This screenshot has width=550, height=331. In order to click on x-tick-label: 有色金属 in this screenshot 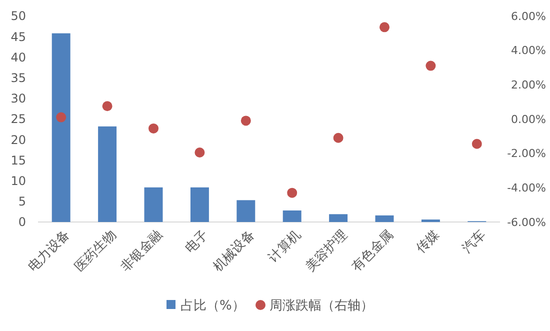, I will do `click(373, 251)`.